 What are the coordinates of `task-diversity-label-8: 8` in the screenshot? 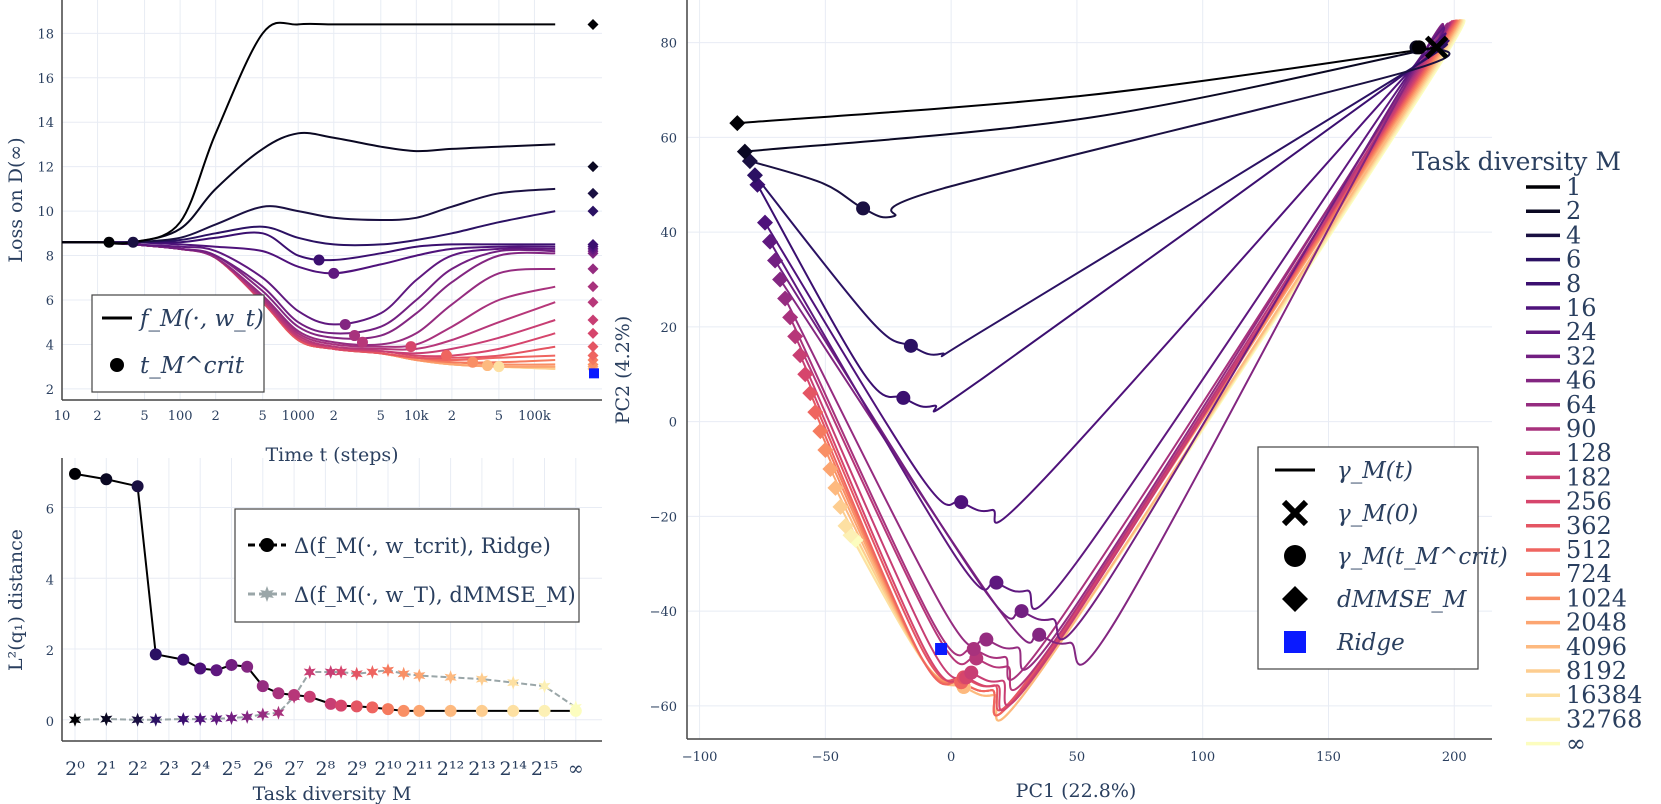 It's located at (1573, 284).